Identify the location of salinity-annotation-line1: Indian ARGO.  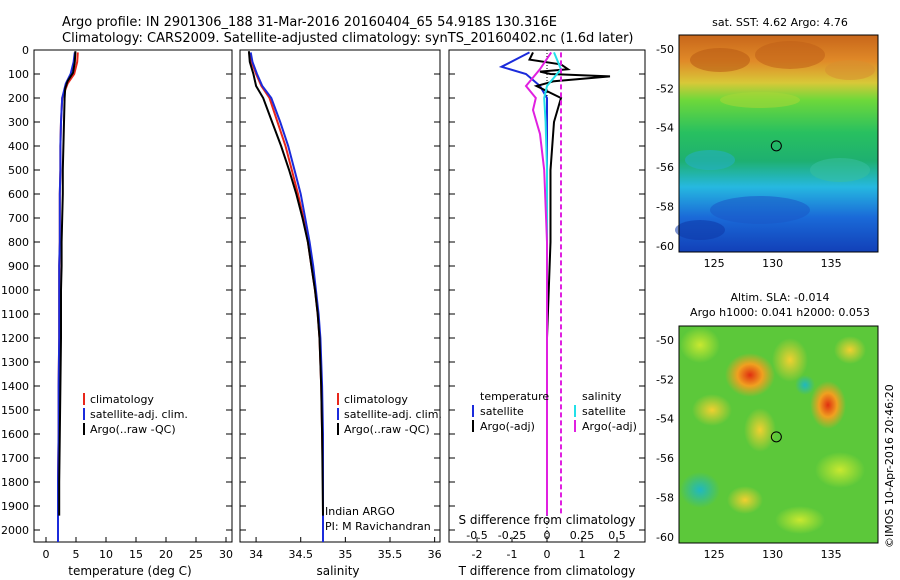
(360, 511).